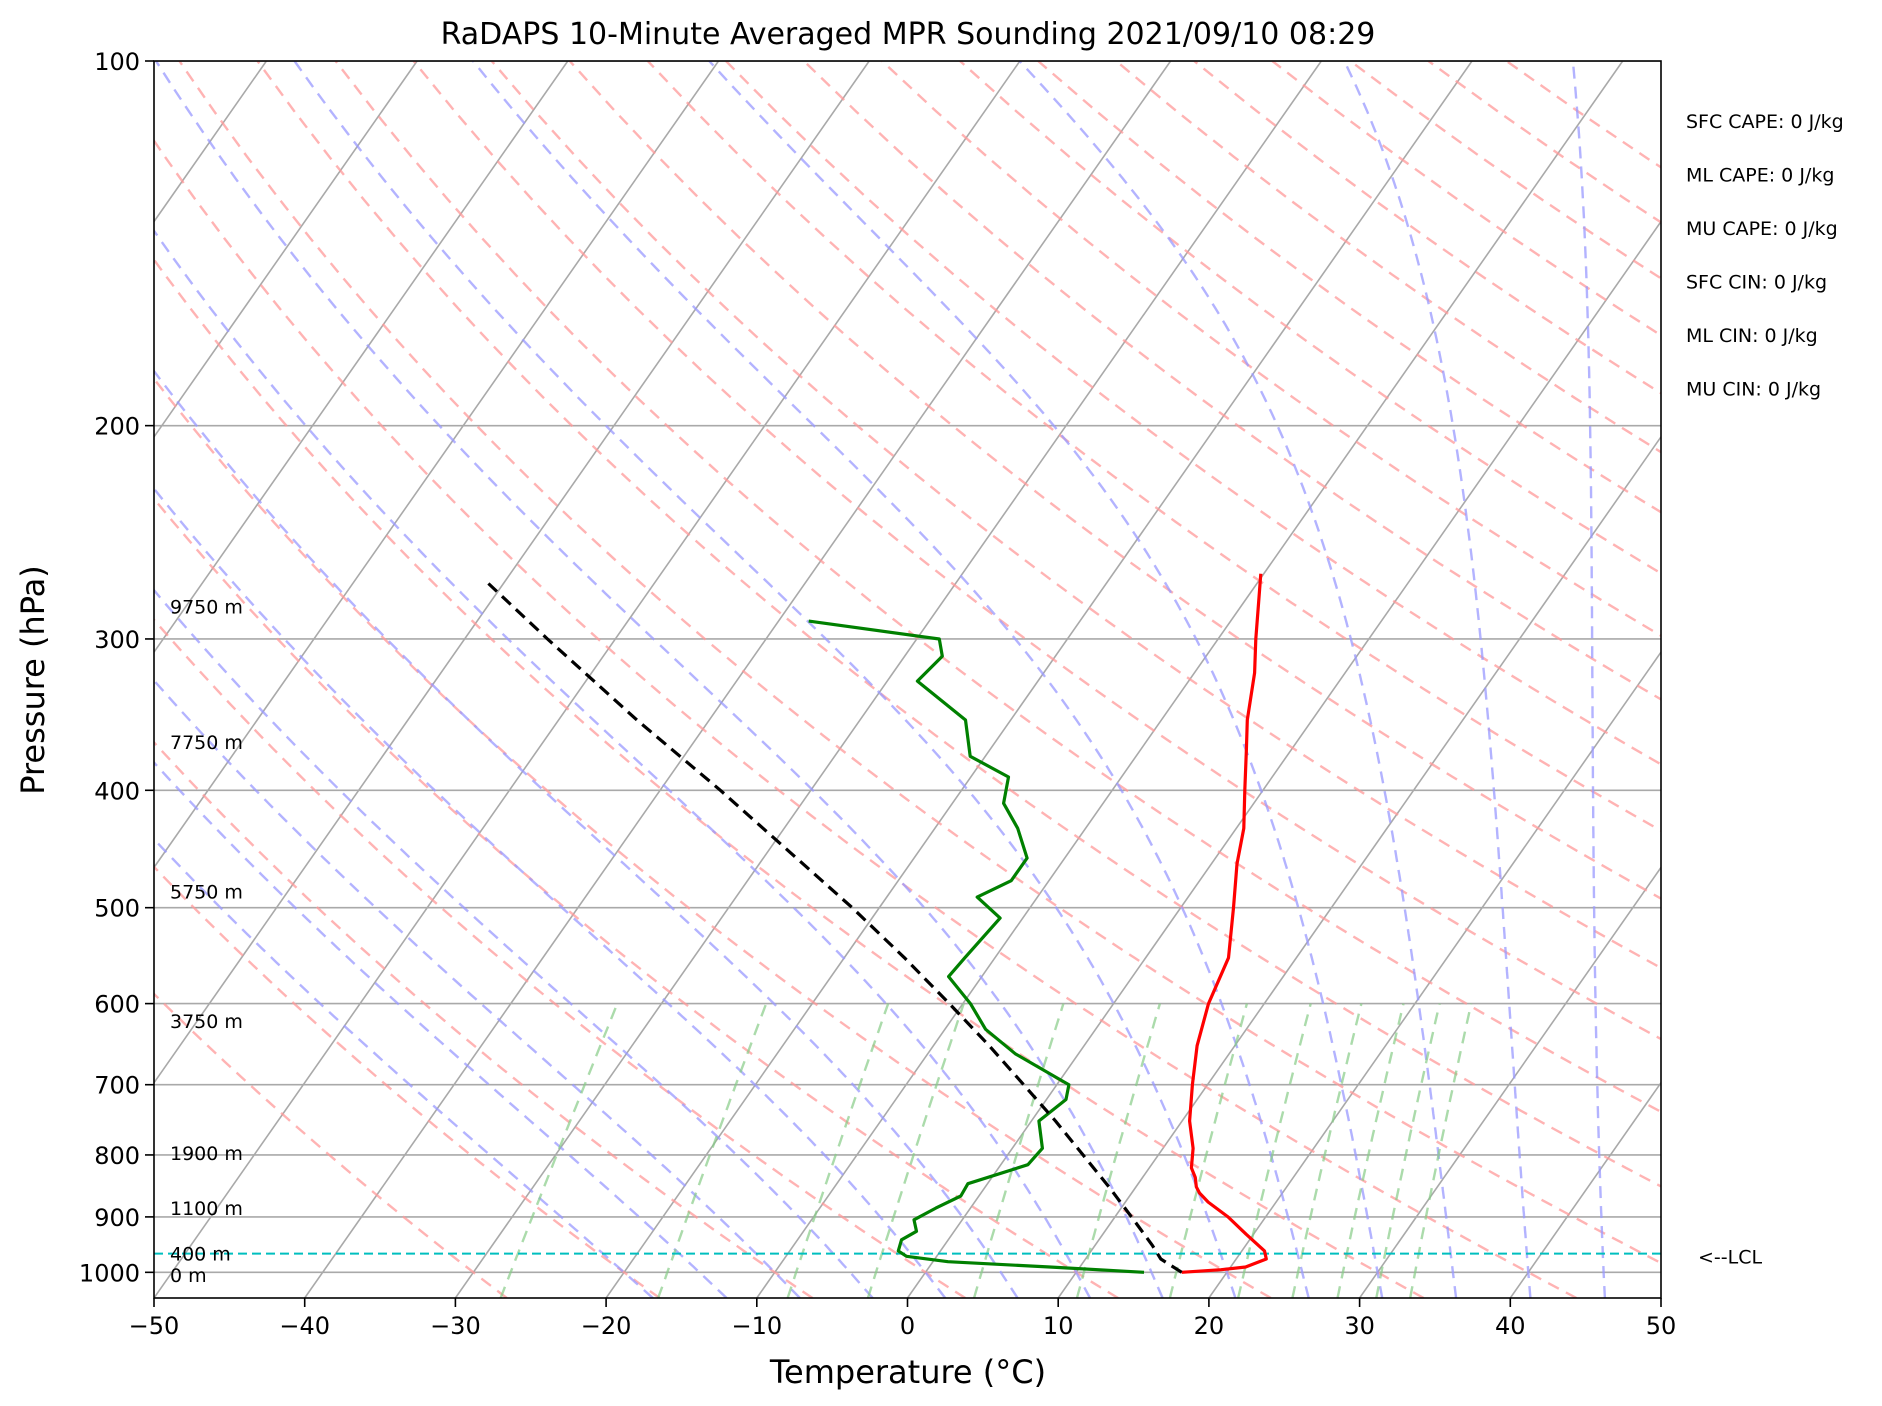 Image resolution: width=1882 pixels, height=1406 pixels. Describe the element at coordinates (304, 1326) in the screenshot. I see `x-tick-label: −40` at that location.